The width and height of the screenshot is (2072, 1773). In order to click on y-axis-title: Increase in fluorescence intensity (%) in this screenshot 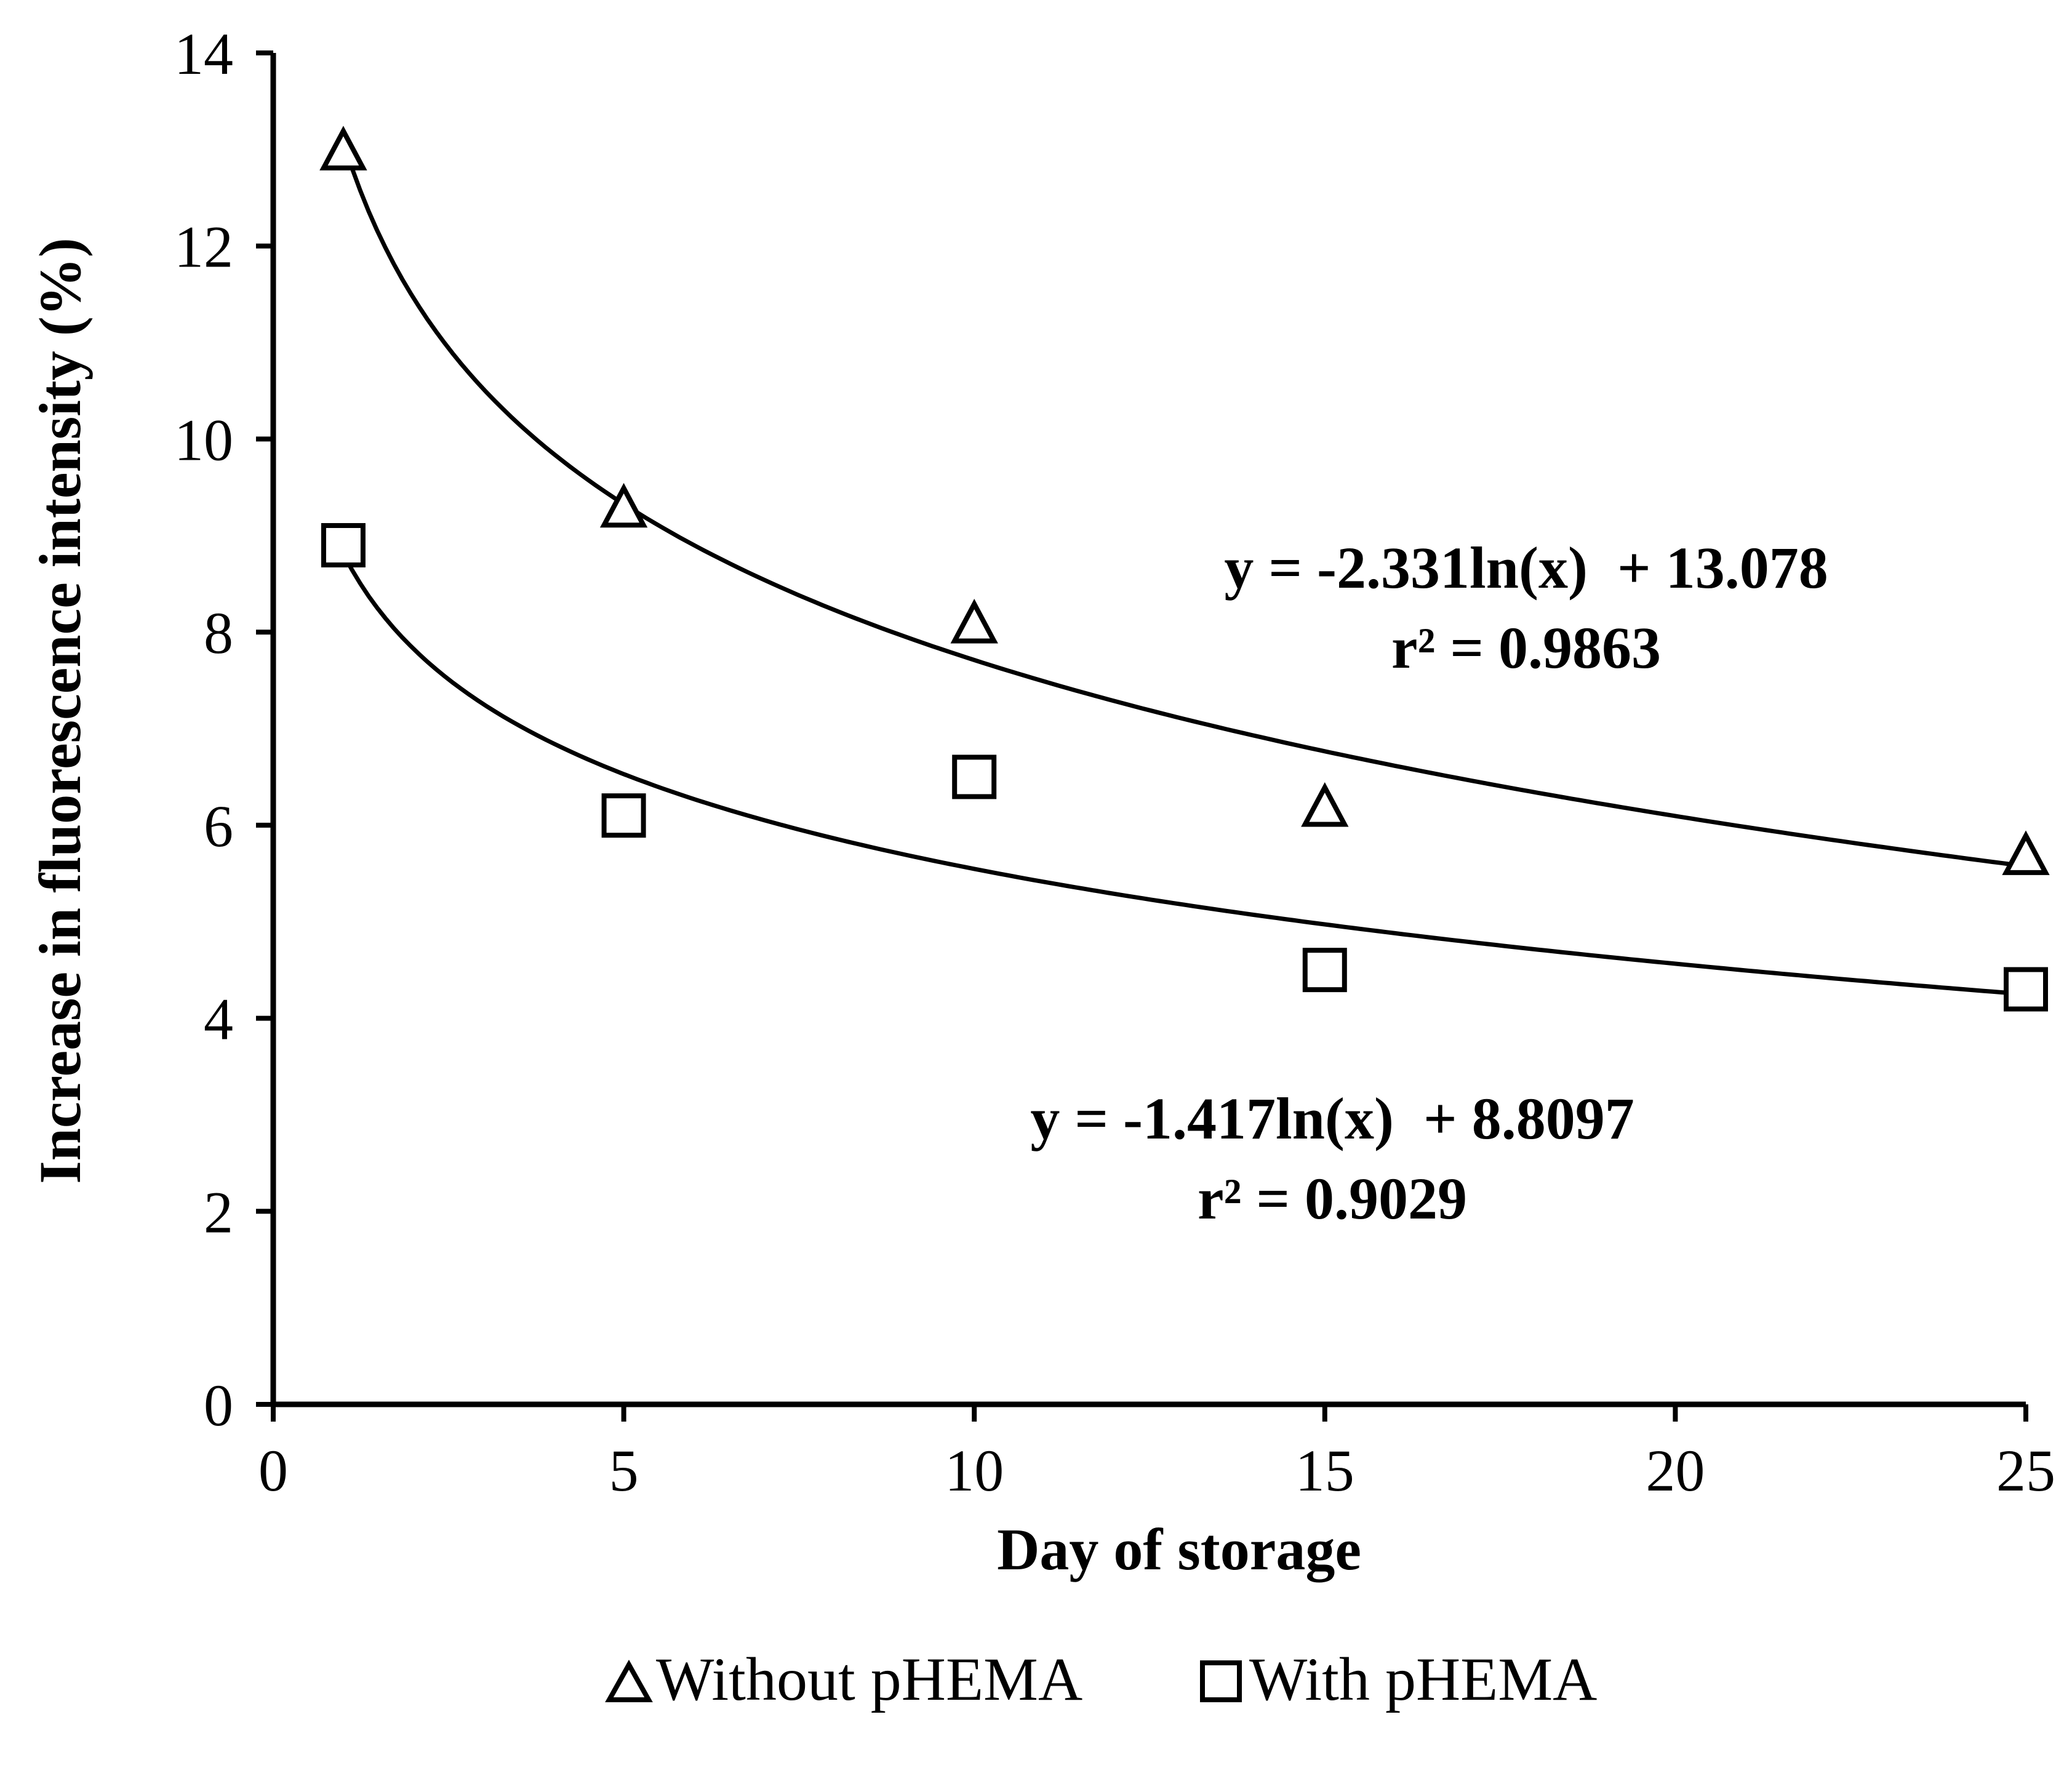, I will do `click(60, 711)`.